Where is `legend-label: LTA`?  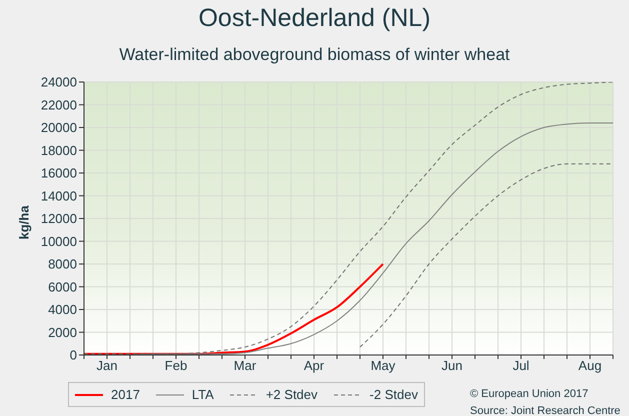 legend-label: LTA is located at coordinates (203, 394).